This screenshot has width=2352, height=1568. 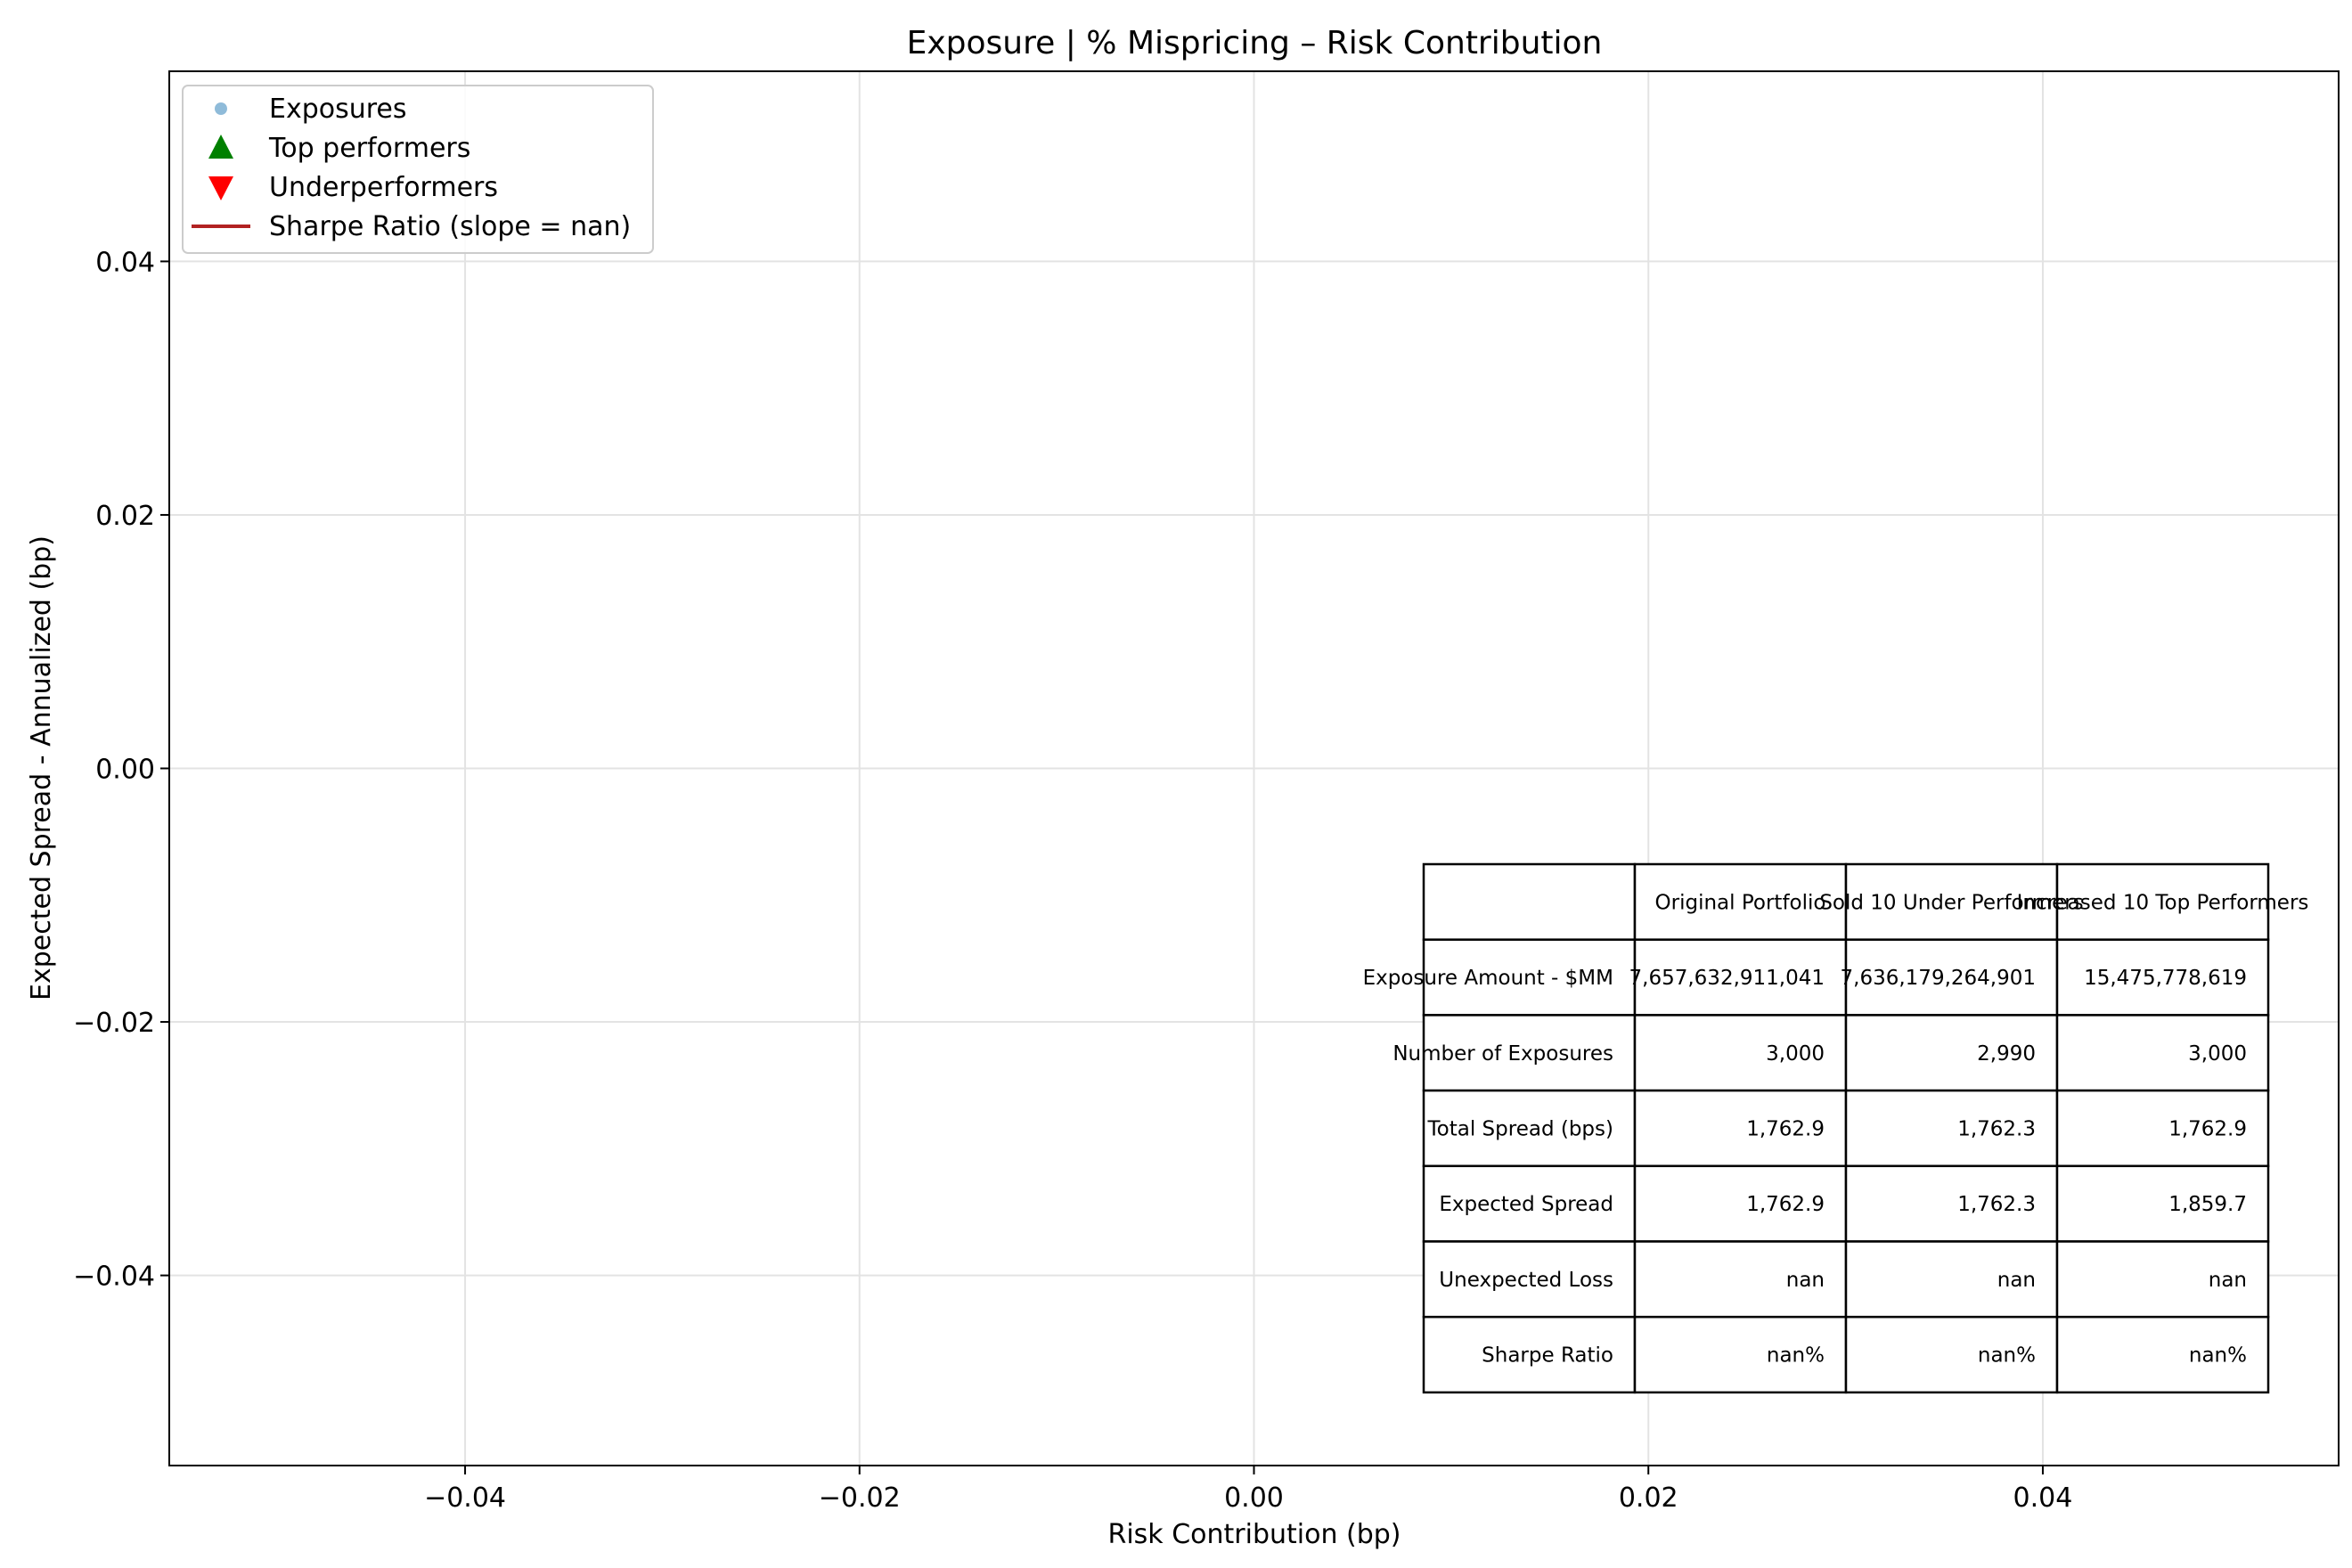 What do you see at coordinates (1254, 1534) in the screenshot?
I see `x-axis-label: Risk Contribution (bp)` at bounding box center [1254, 1534].